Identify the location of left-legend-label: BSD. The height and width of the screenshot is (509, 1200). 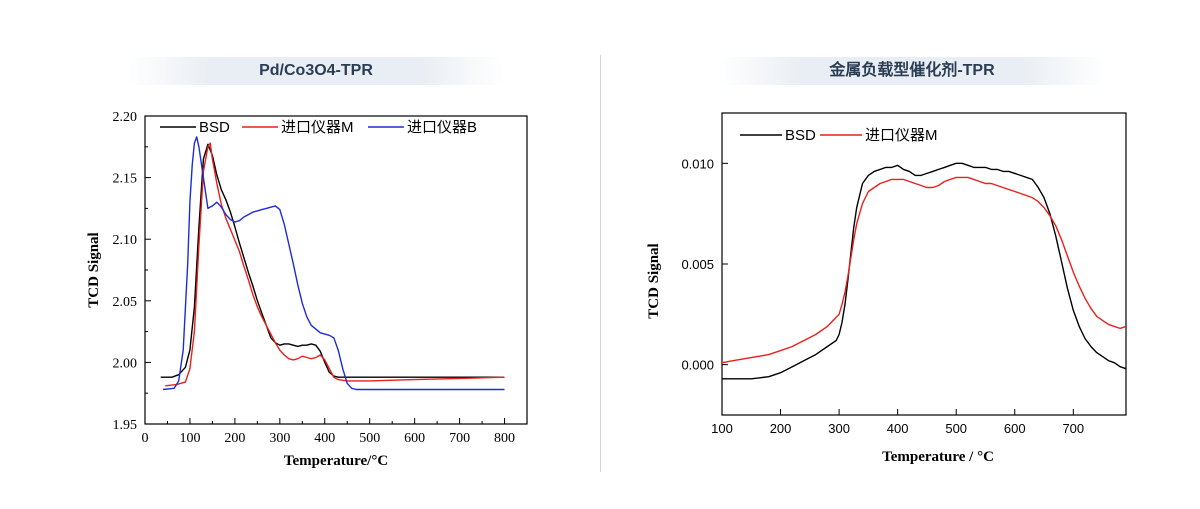
(214, 127).